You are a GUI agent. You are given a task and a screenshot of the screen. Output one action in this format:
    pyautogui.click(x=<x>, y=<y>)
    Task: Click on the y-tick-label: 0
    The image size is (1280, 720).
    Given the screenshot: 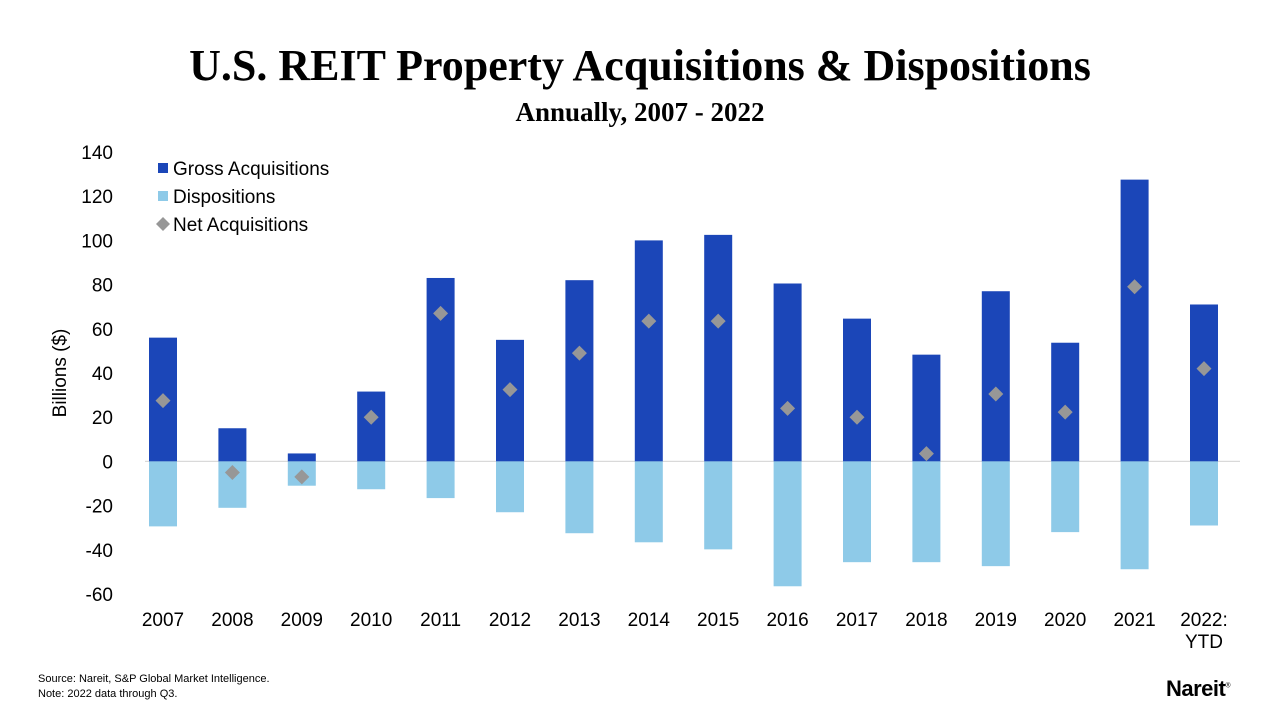 What is the action you would take?
    pyautogui.click(x=107, y=462)
    